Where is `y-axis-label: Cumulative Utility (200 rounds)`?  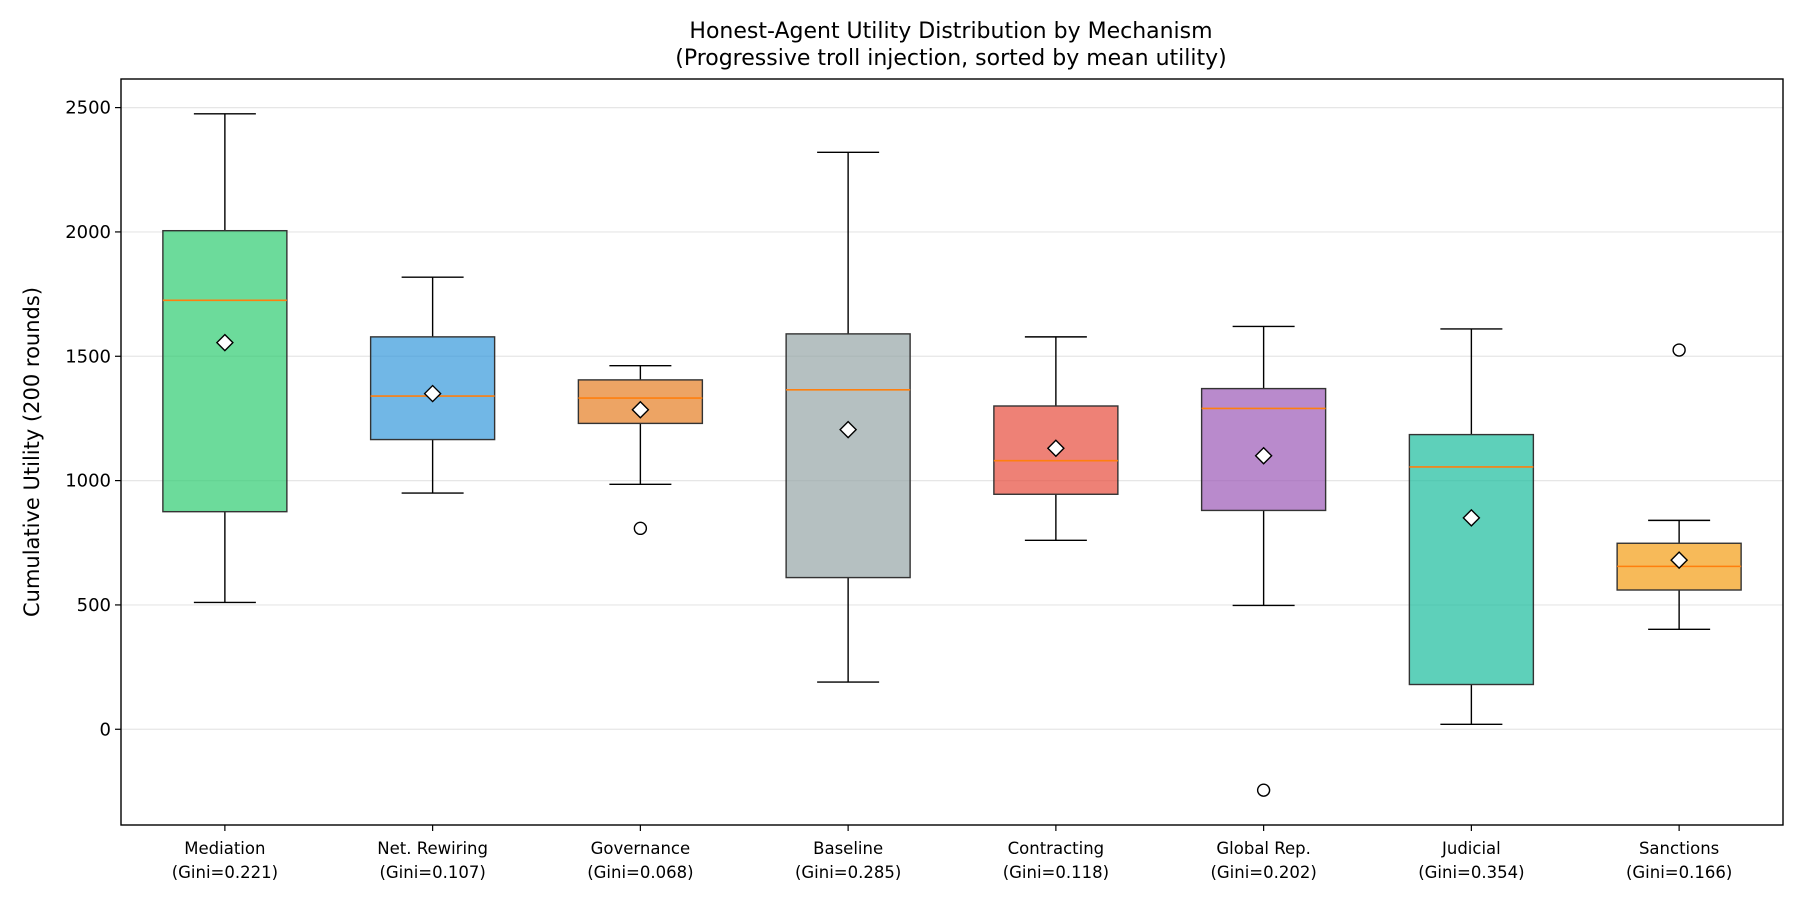 y-axis-label: Cumulative Utility (200 rounds) is located at coordinates (32, 452).